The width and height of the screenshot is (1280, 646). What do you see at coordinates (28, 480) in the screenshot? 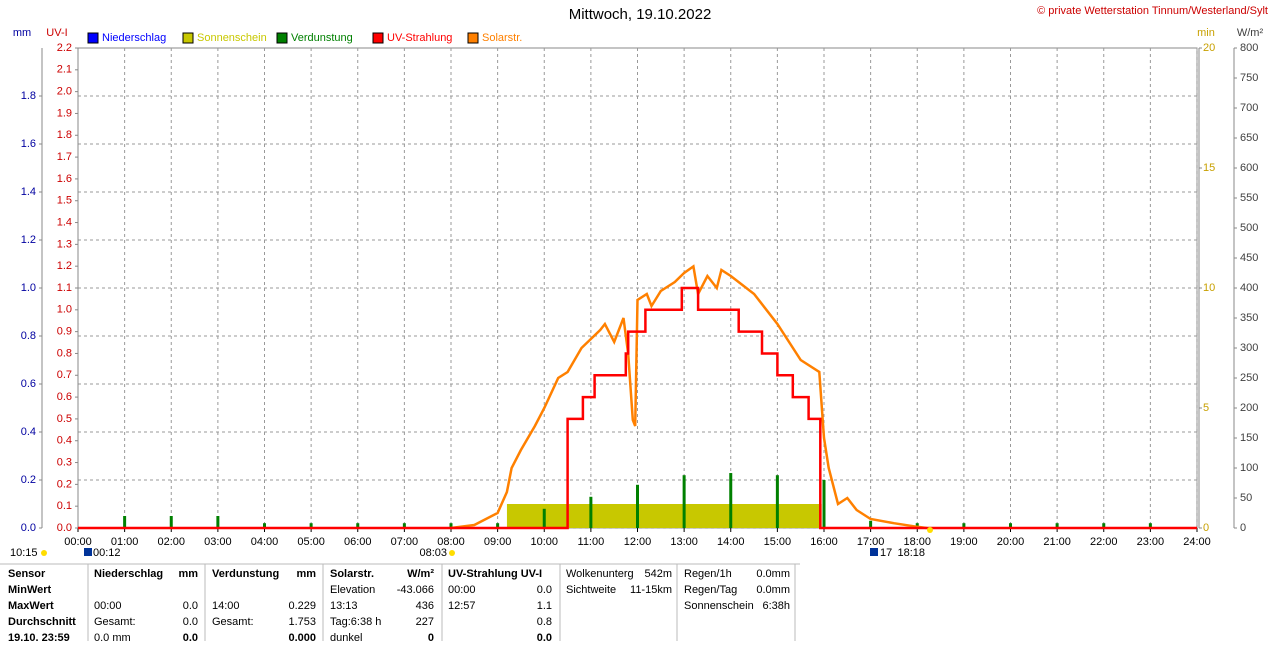
I see `y-tick-label: 0.2` at bounding box center [28, 480].